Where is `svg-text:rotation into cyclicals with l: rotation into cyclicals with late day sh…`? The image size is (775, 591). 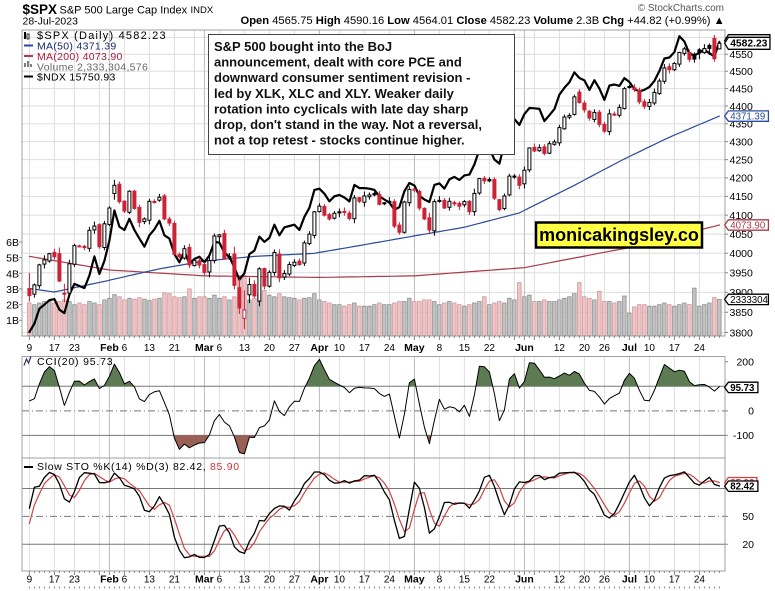
svg-text:rotation into cyclicals with l: rotation into cyclicals with late day sh… is located at coordinates (341, 108).